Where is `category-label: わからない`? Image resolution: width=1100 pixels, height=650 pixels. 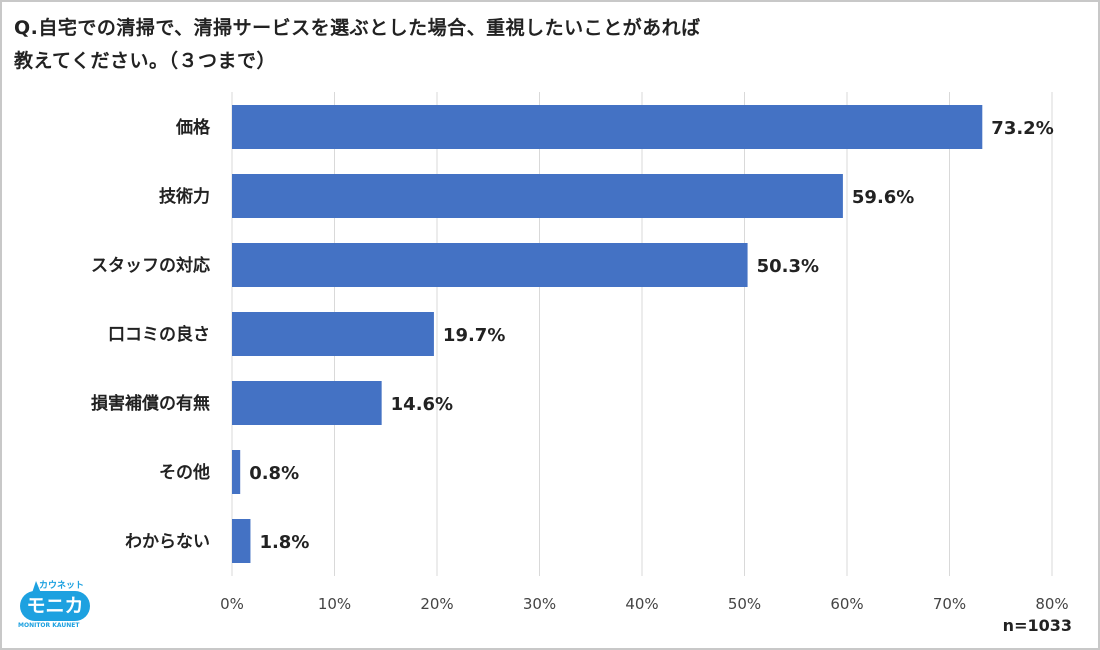 category-label: わからない is located at coordinates (167, 542).